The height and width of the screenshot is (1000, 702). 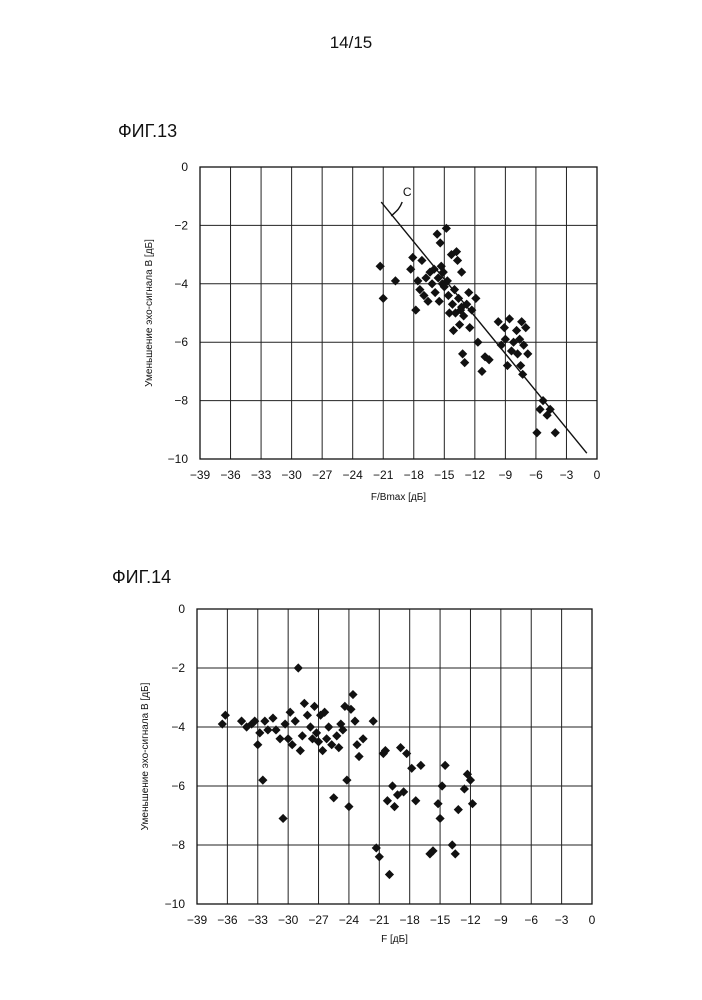 I want to click on x-tick-label: −39, so click(x=197, y=920).